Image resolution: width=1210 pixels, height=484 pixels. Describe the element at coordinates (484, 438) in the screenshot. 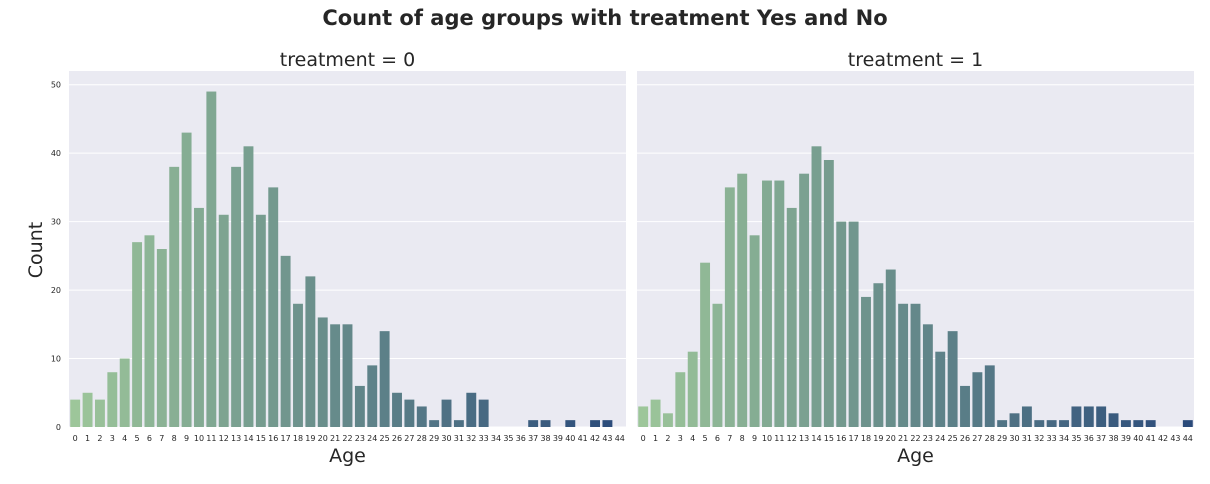

I see `x-tick-label: 33` at that location.